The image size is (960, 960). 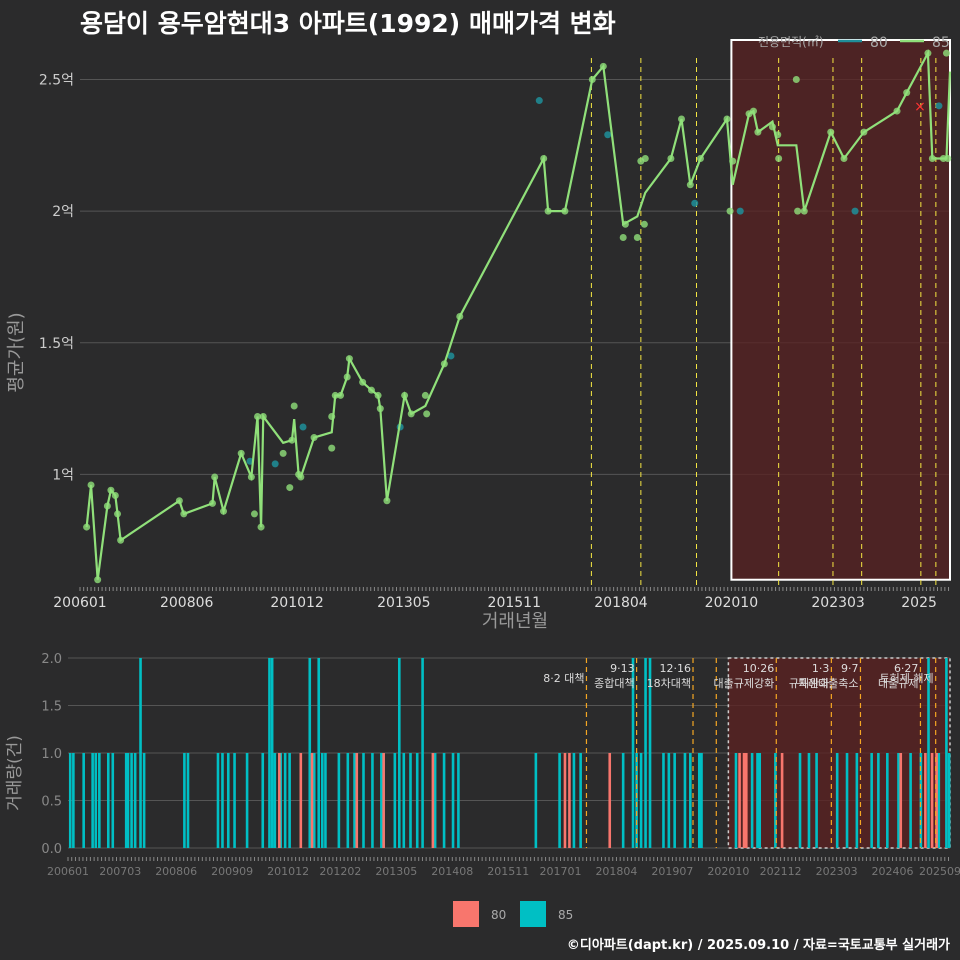 What do you see at coordinates (939, 871) in the screenshot?
I see `x-tick-label: 202509` at bounding box center [939, 871].